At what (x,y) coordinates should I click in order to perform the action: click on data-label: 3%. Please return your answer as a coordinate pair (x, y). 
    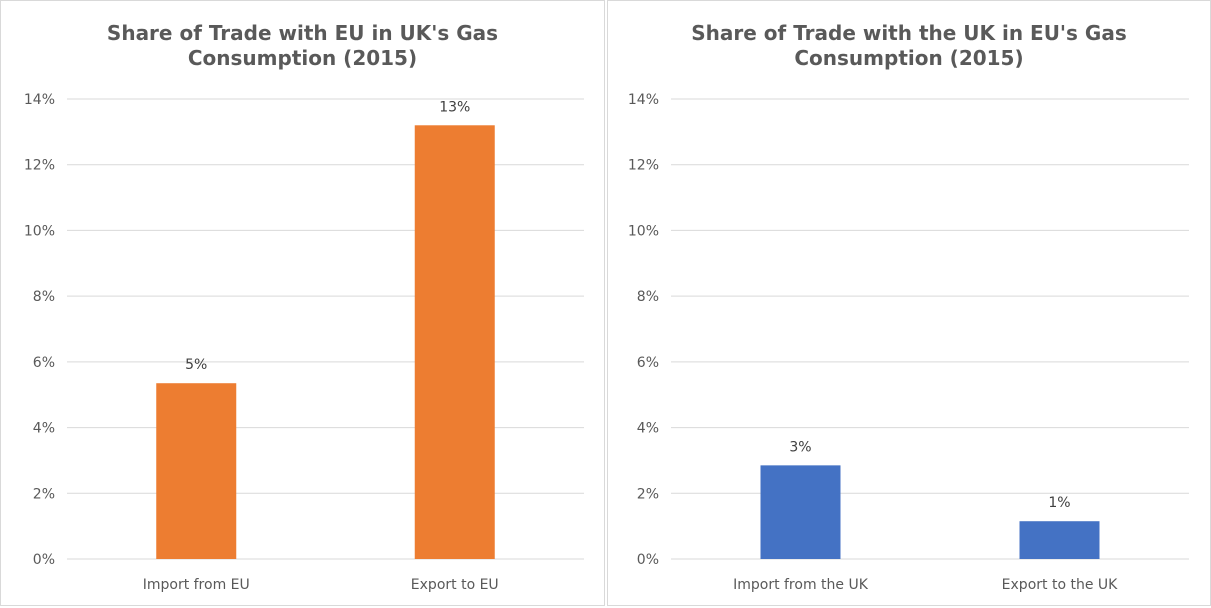
    Looking at the image, I should click on (800, 447).